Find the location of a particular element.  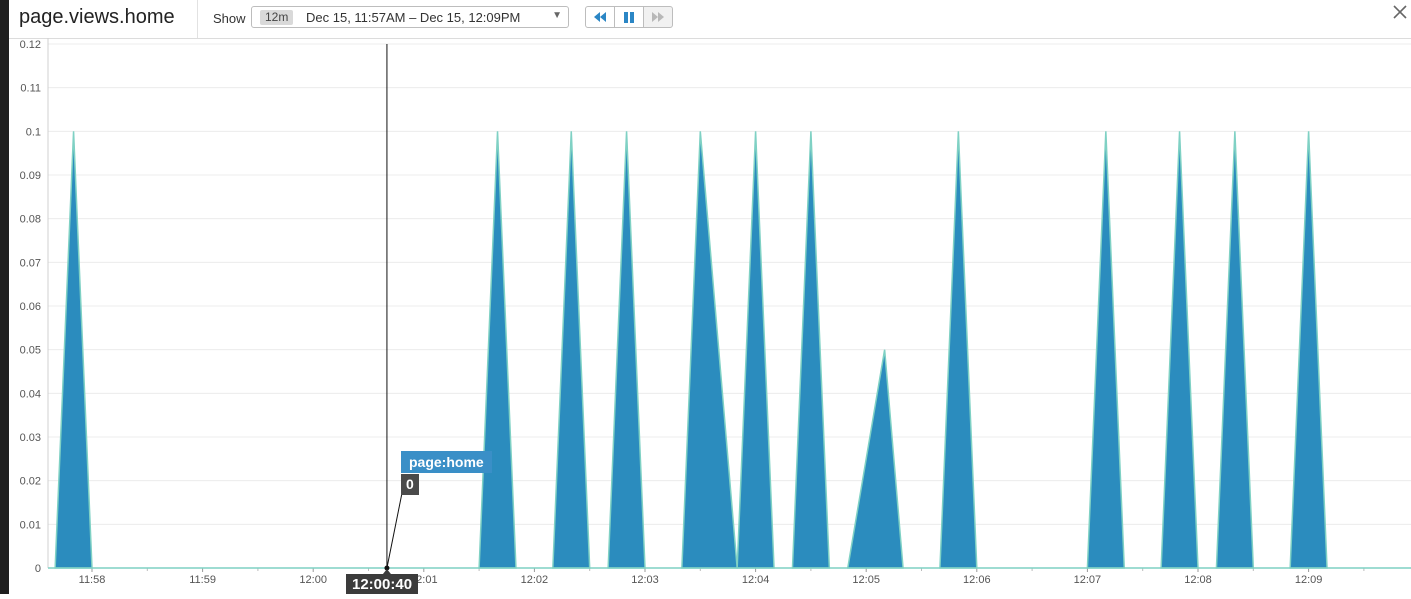

y-tick-label: 0.06 is located at coordinates (30, 307).